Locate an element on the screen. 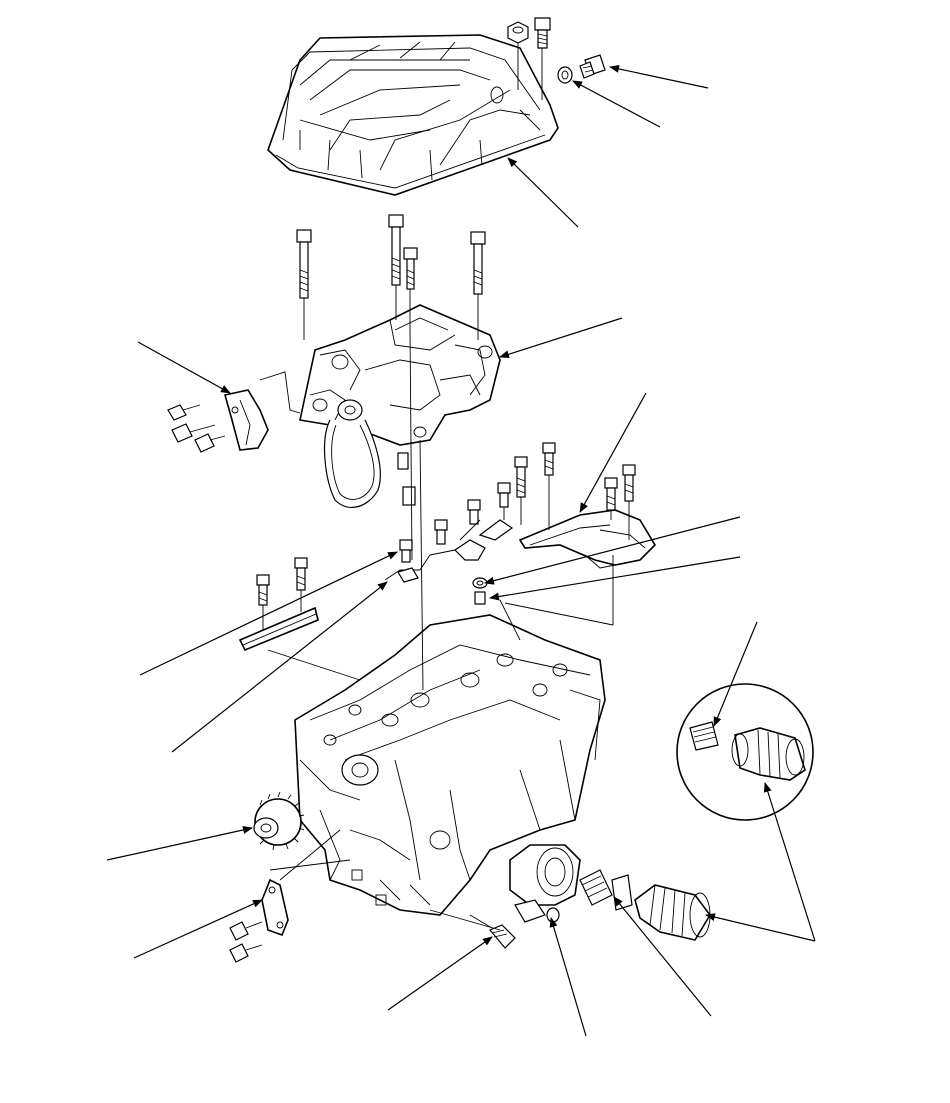 This screenshot has height=1103, width=950. oil-pan is located at coordinates (413, 115).